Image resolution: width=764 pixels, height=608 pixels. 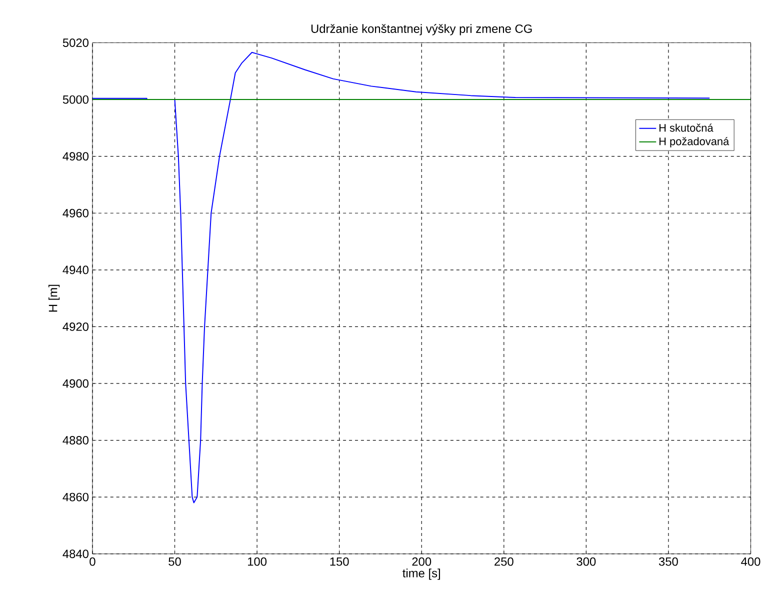 I want to click on x-tick-label: 300, so click(x=586, y=562).